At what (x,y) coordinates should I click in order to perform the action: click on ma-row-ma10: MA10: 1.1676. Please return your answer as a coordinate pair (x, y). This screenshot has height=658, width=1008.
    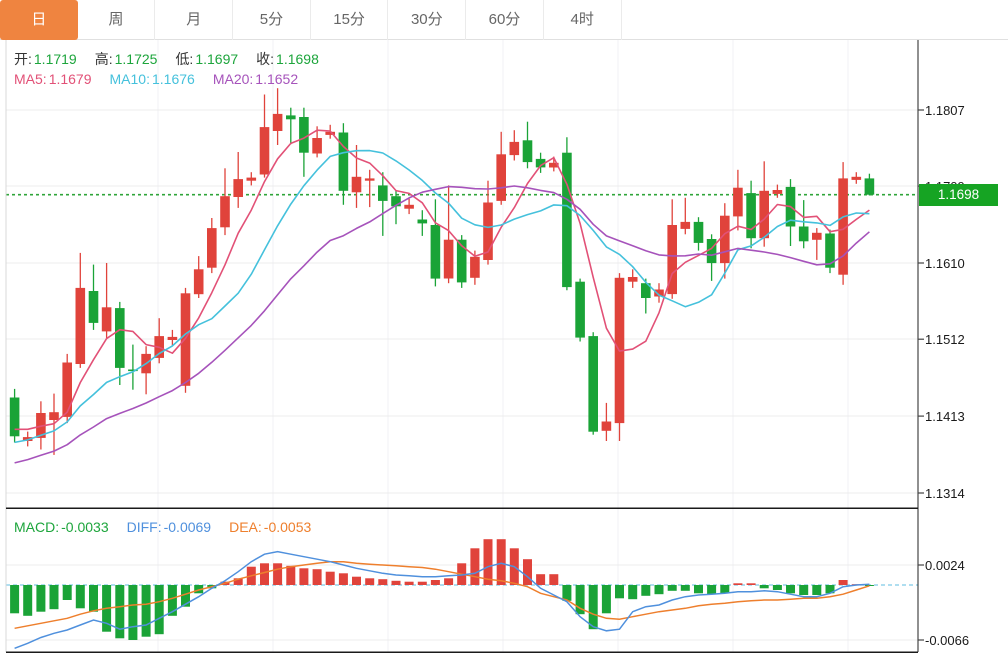
    Looking at the image, I should click on (152, 79).